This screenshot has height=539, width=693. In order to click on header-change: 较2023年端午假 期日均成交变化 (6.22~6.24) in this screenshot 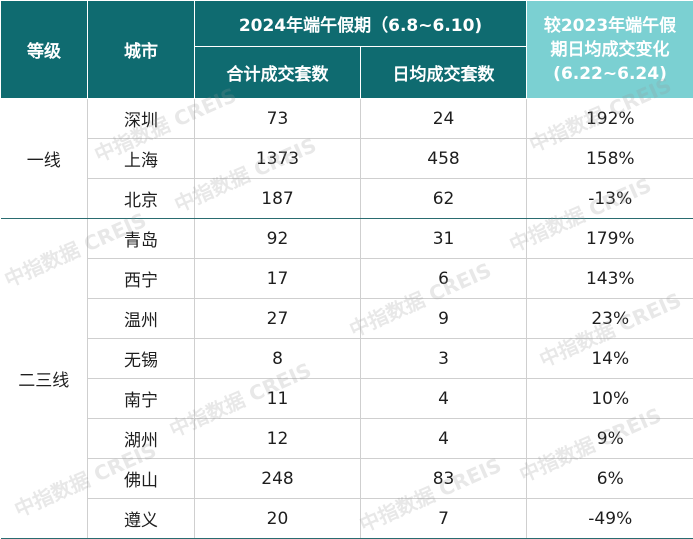, I will do `click(609, 49)`.